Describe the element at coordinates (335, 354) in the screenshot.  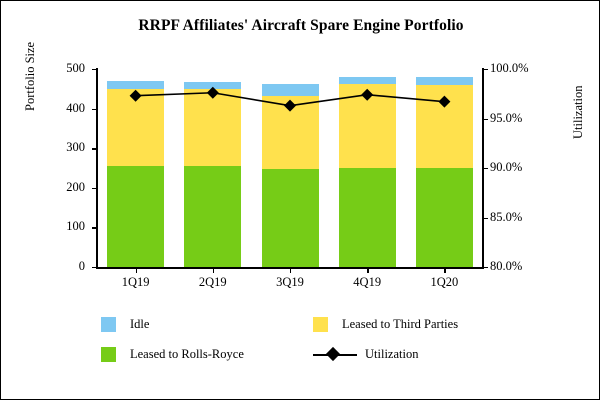
I see `legend-line-diamond-icon` at that location.